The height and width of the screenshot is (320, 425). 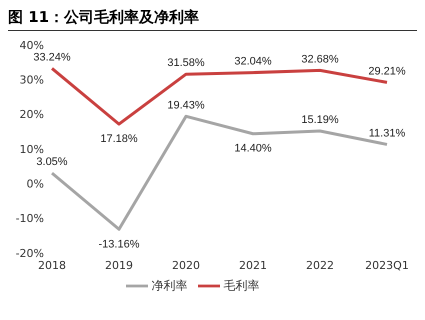 What do you see at coordinates (52, 162) in the screenshot?
I see `data-label: 3.05%` at bounding box center [52, 162].